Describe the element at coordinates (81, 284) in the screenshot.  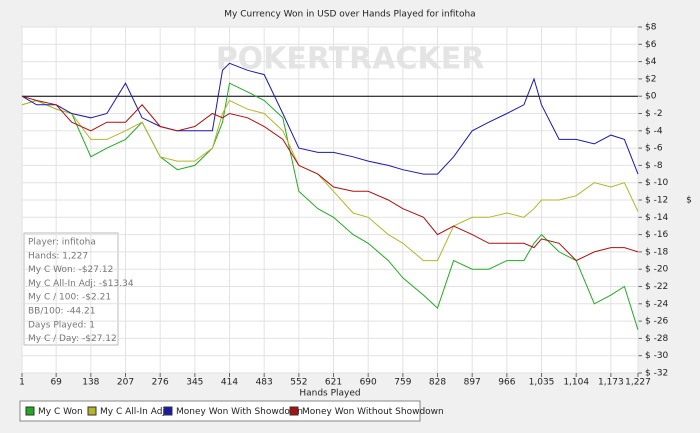
I see `stats-line: My C All-In Adj: -$13.34` at that location.